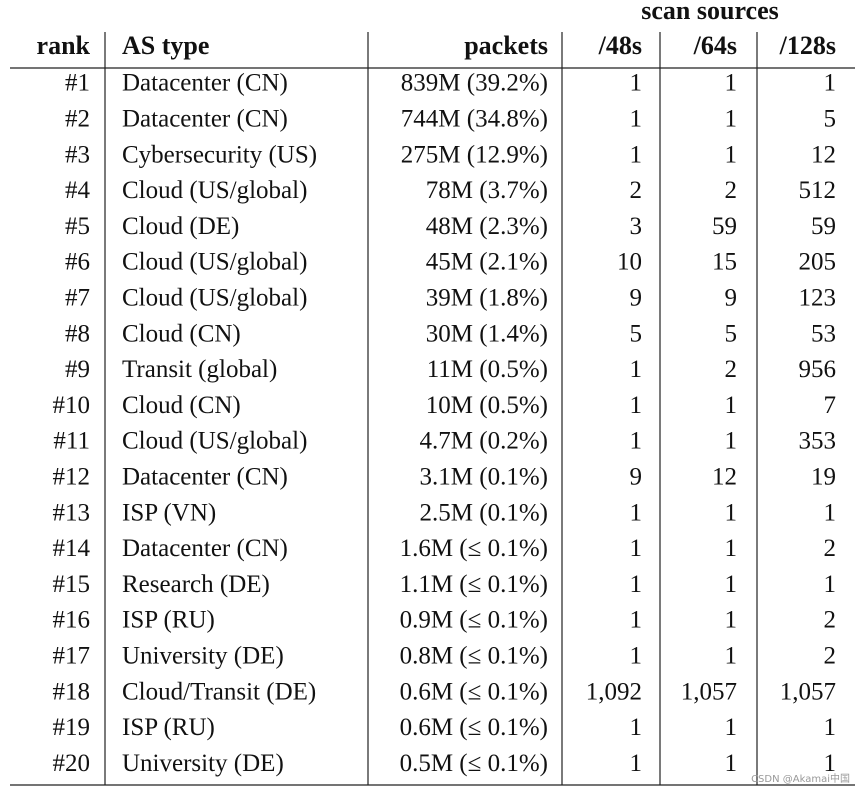 The width and height of the screenshot is (865, 790). I want to click on cell: #9, so click(77, 369).